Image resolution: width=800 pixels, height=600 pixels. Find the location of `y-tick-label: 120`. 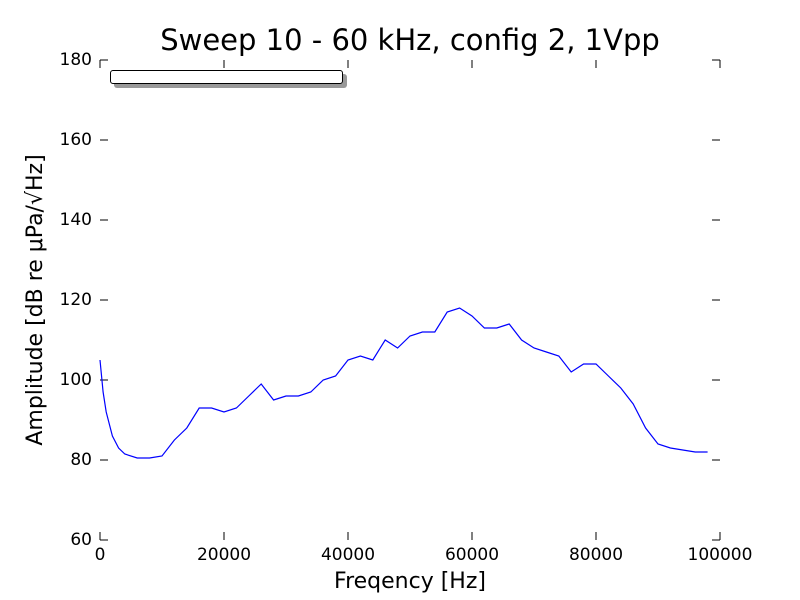

y-tick-label: 120 is located at coordinates (76, 300).